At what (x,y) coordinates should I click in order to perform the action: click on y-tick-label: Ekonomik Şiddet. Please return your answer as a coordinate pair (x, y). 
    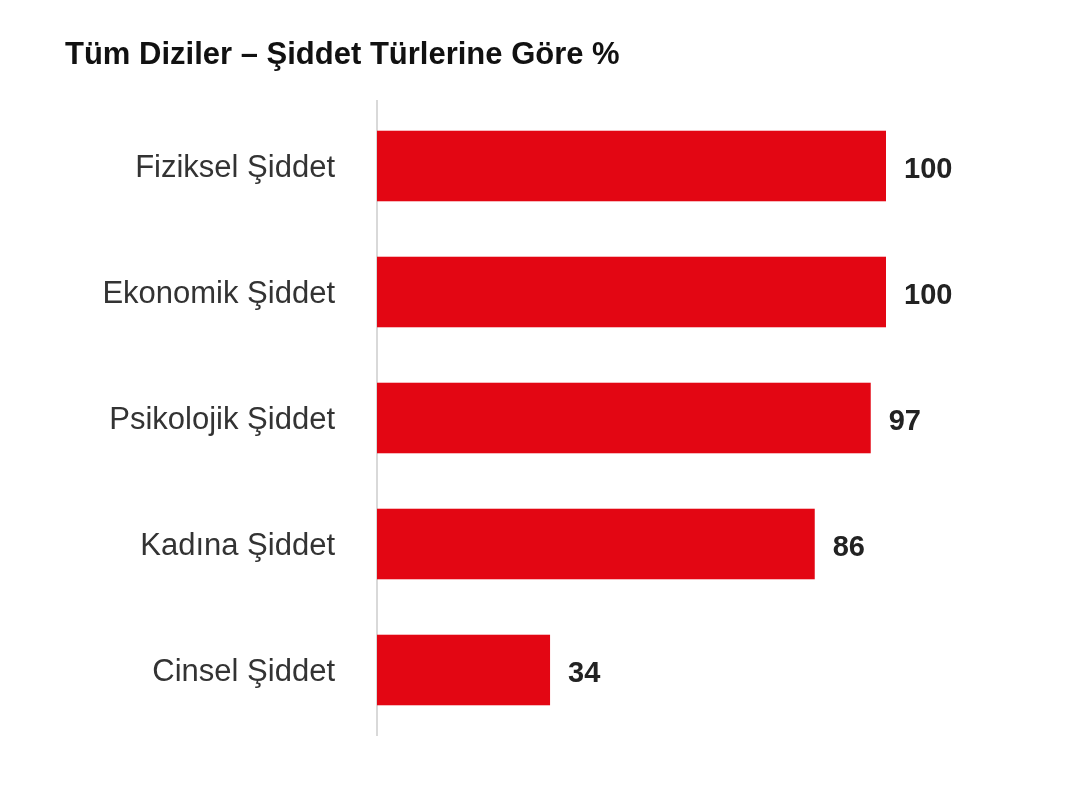
    Looking at the image, I should click on (219, 292).